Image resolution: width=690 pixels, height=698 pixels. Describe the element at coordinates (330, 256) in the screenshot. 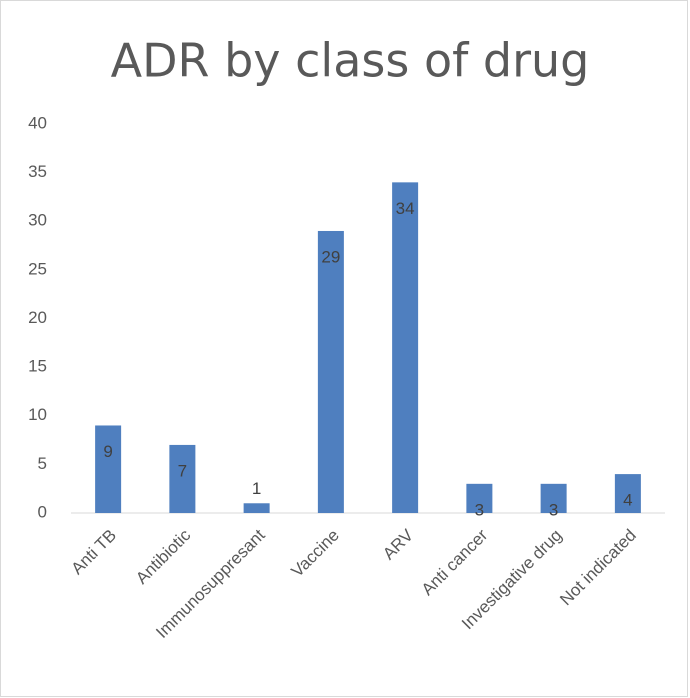

I see `value-label: 29` at that location.